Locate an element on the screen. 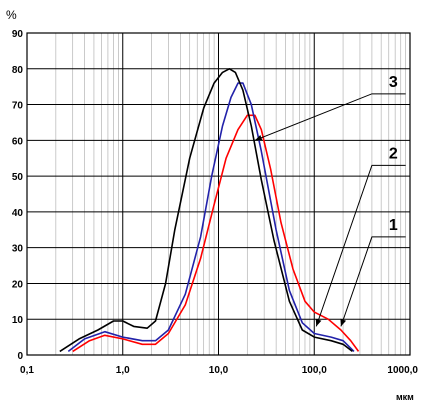  y-tick-label: 40 is located at coordinates (18, 213).